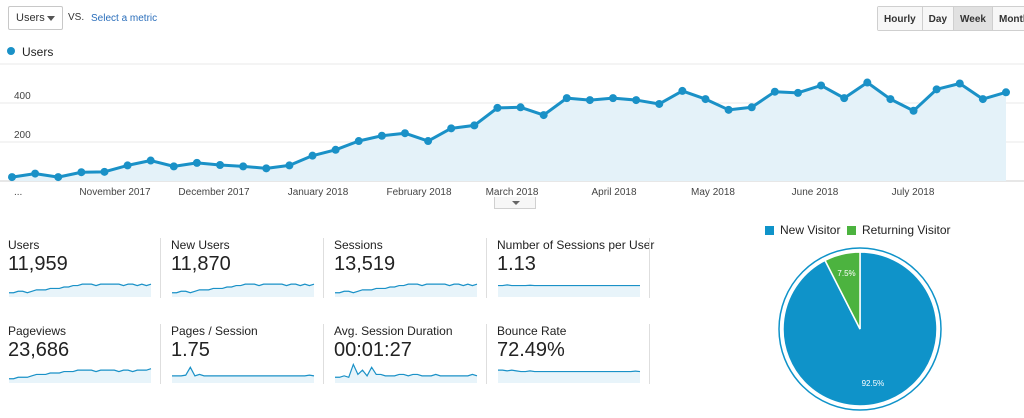 The width and height of the screenshot is (1024, 418). I want to click on metric-label: New Users, so click(200, 245).